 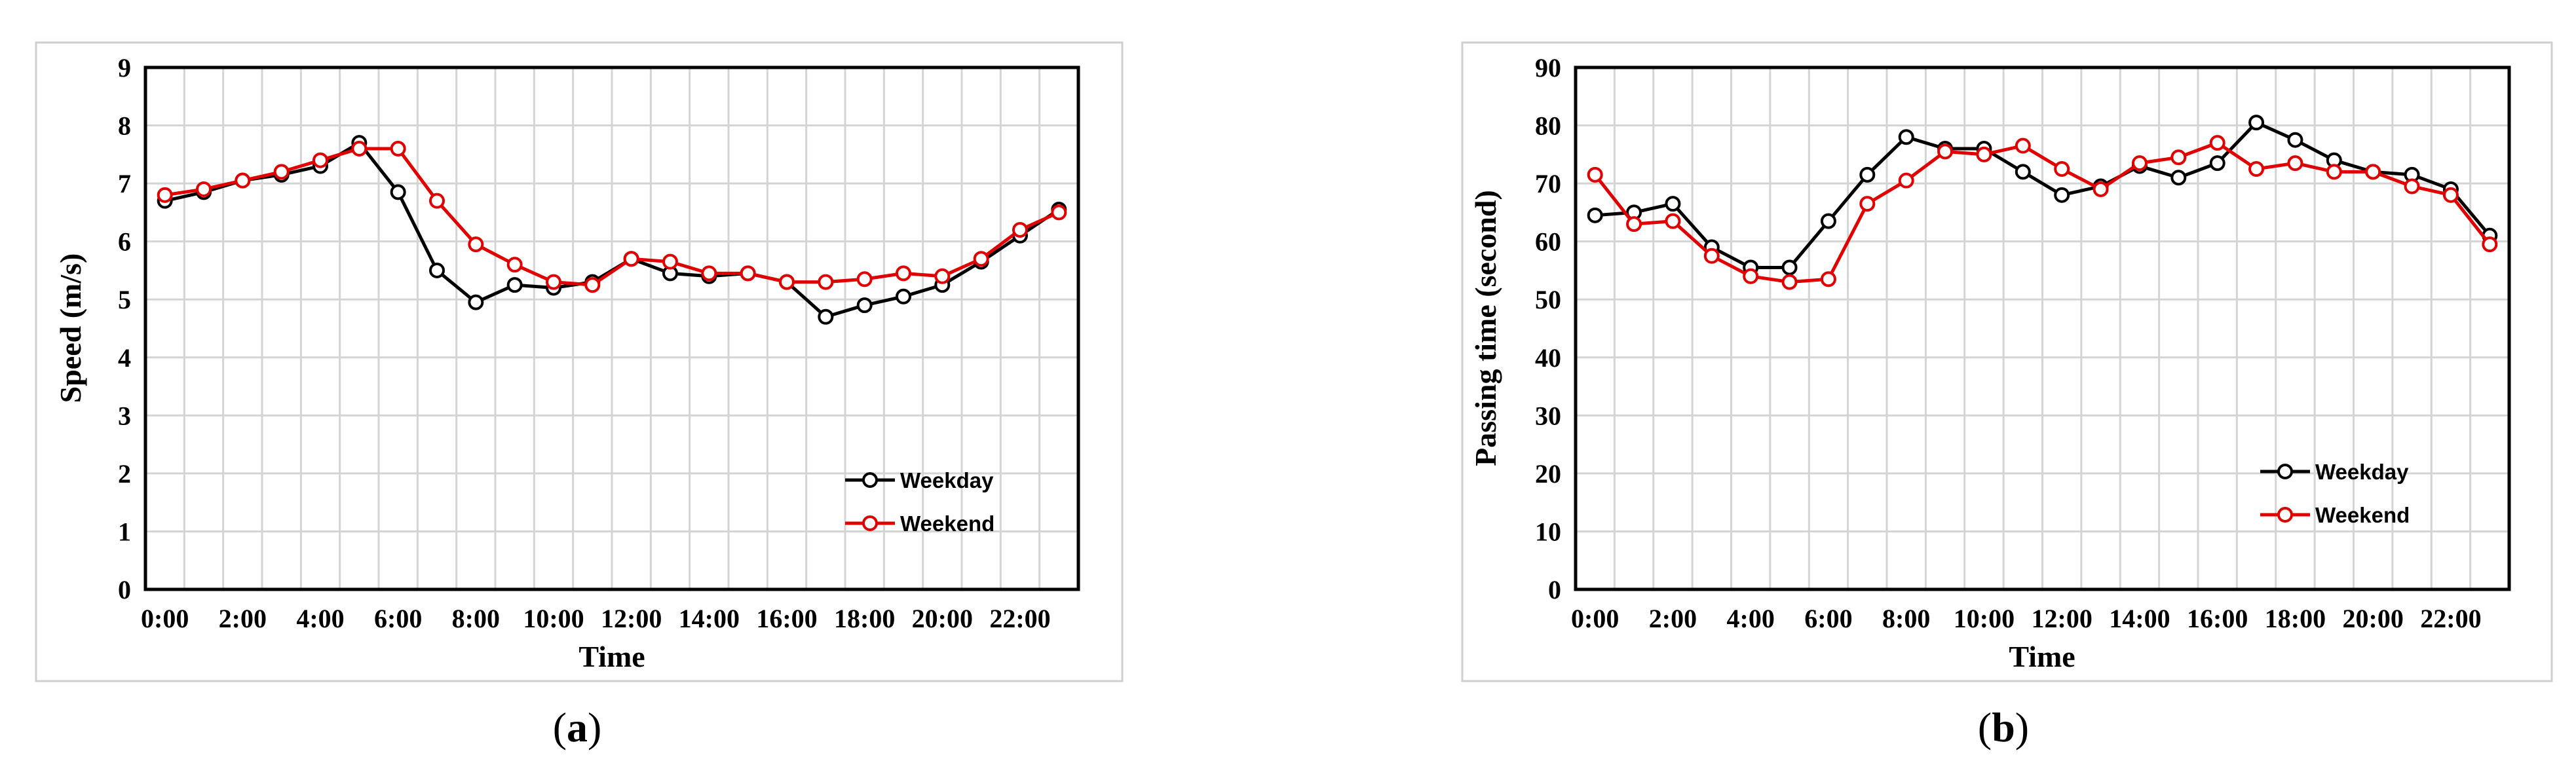 What do you see at coordinates (2450, 618) in the screenshot?
I see `panel-b-x-tick-label: 22:00` at bounding box center [2450, 618].